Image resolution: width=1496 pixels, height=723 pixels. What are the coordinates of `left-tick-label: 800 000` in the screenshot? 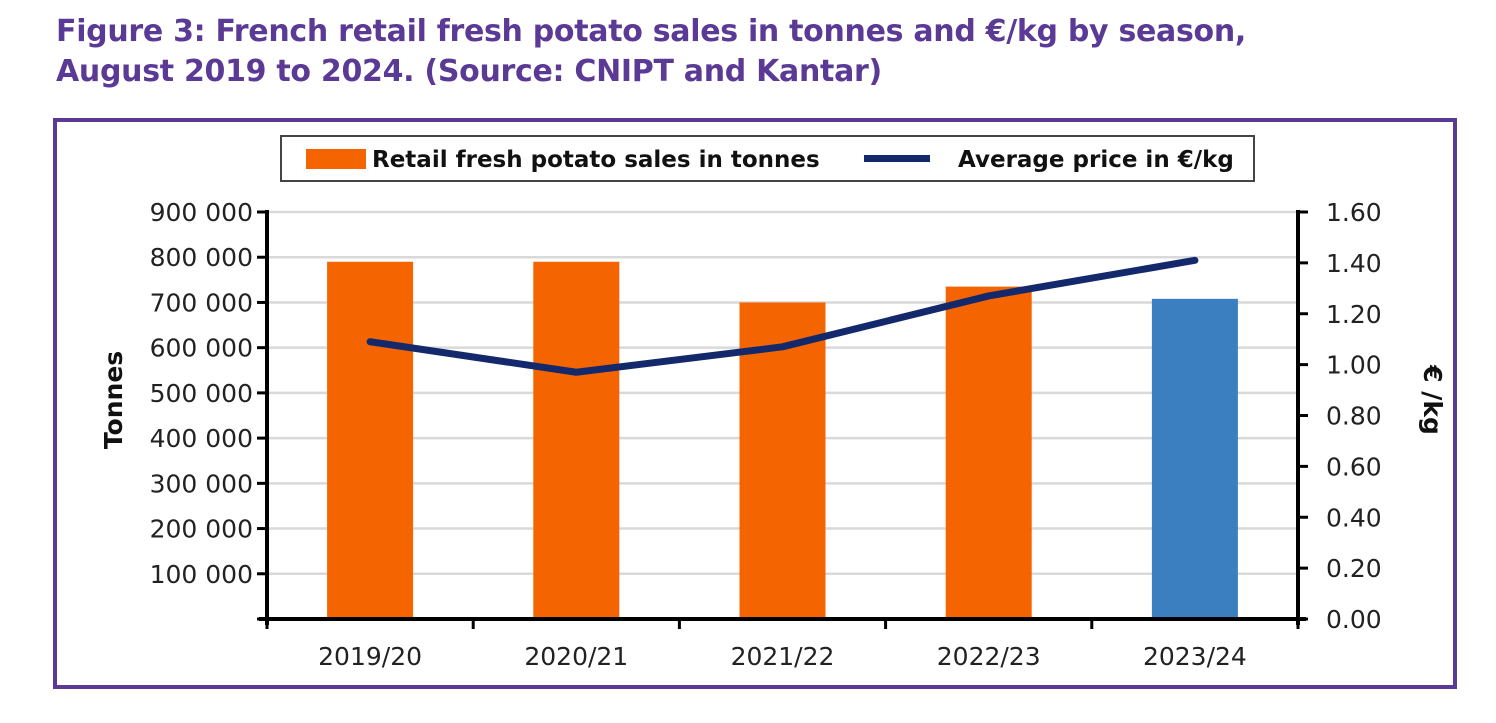 It's located at (201, 257).